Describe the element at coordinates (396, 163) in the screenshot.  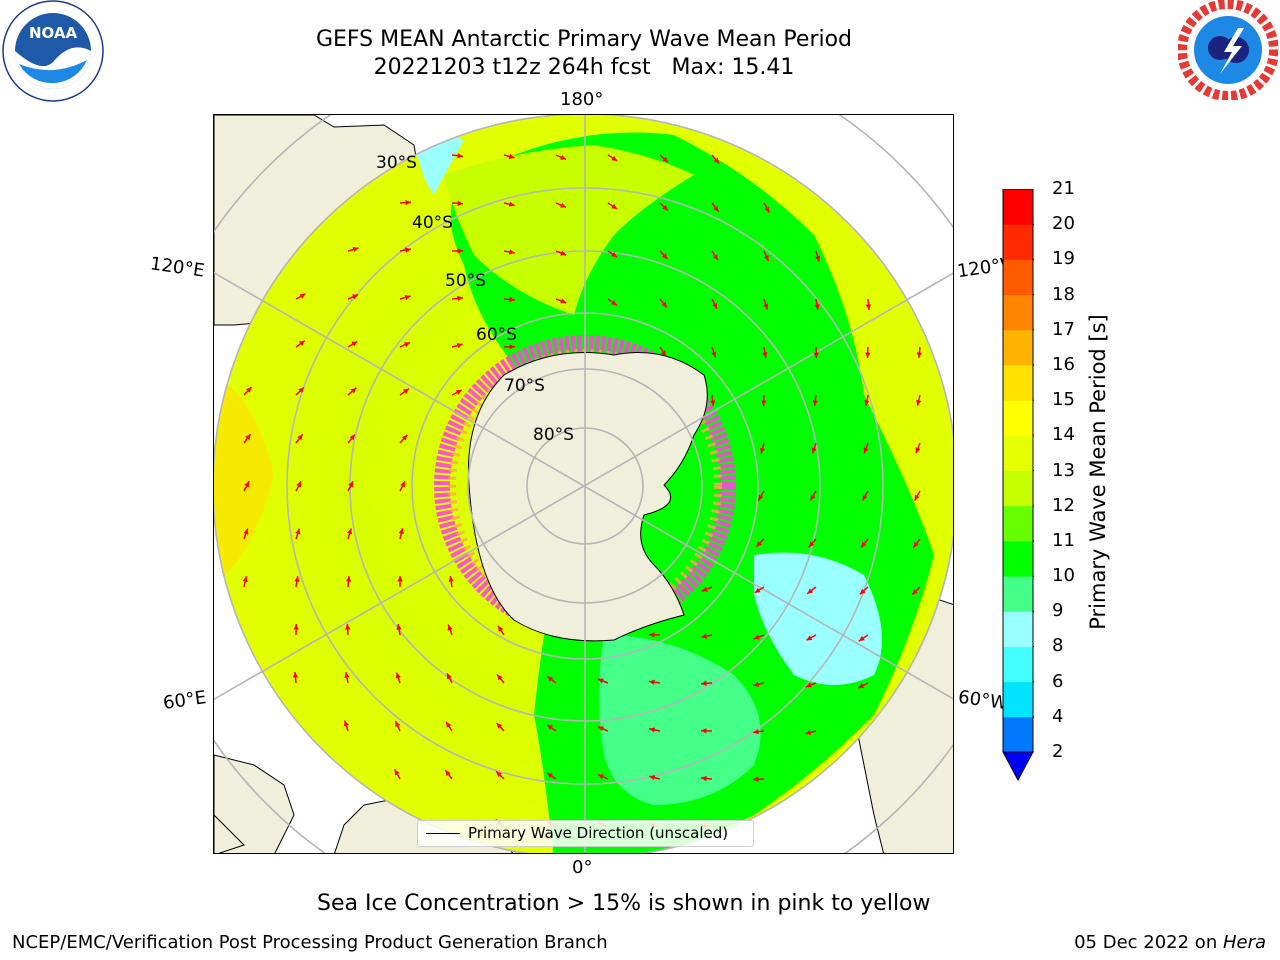
I see `lat-label-30s: 30°S` at that location.